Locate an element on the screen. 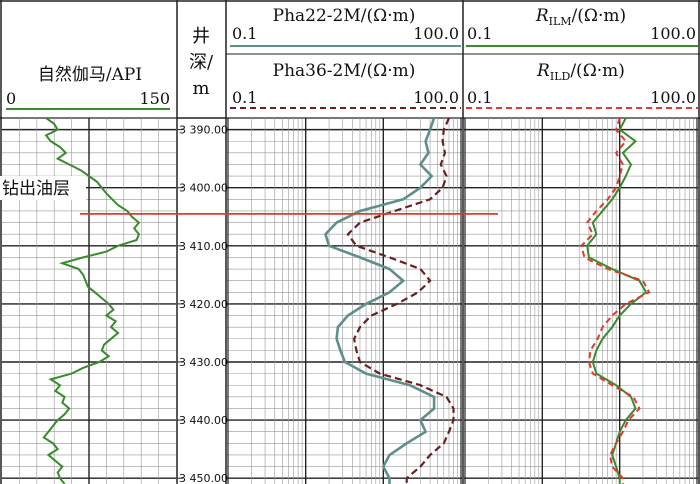 Image resolution: width=700 pixels, height=484 pixels. rild-symbol: R is located at coordinates (543, 71).